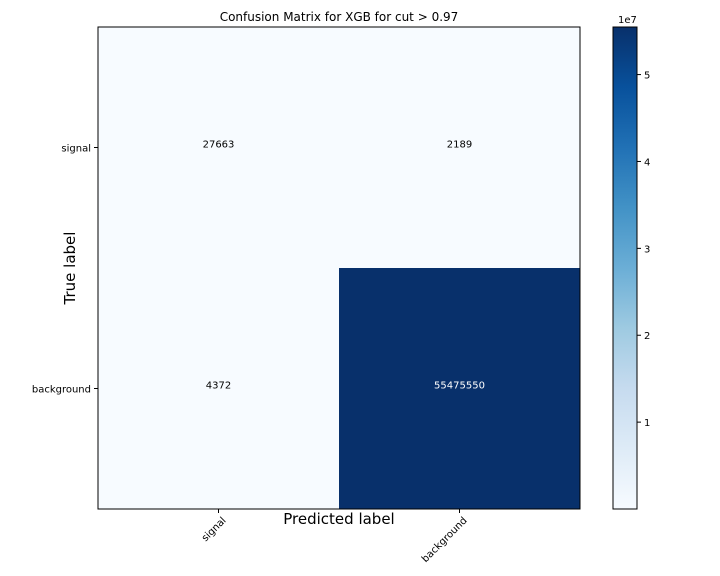  Describe the element at coordinates (338, 519) in the screenshot. I see `x-axis-label: Predicted label` at that location.